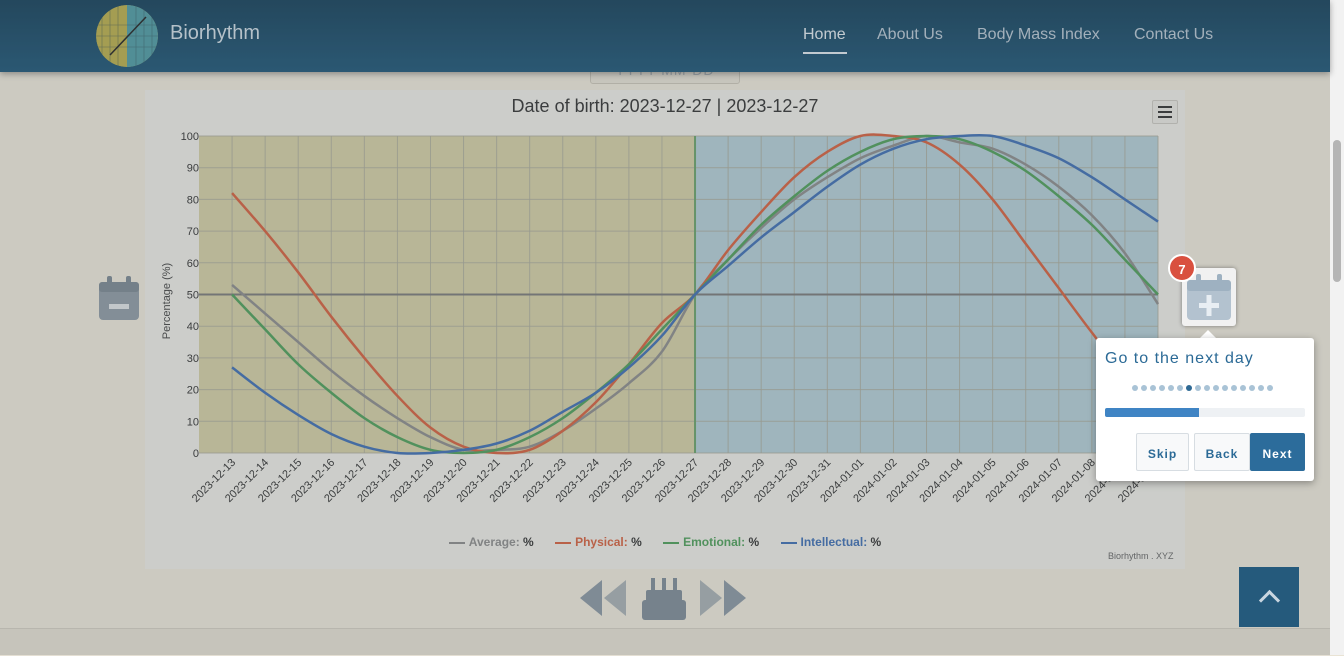 The image size is (1344, 656). I want to click on brand-name: Biorhythm, so click(215, 33).